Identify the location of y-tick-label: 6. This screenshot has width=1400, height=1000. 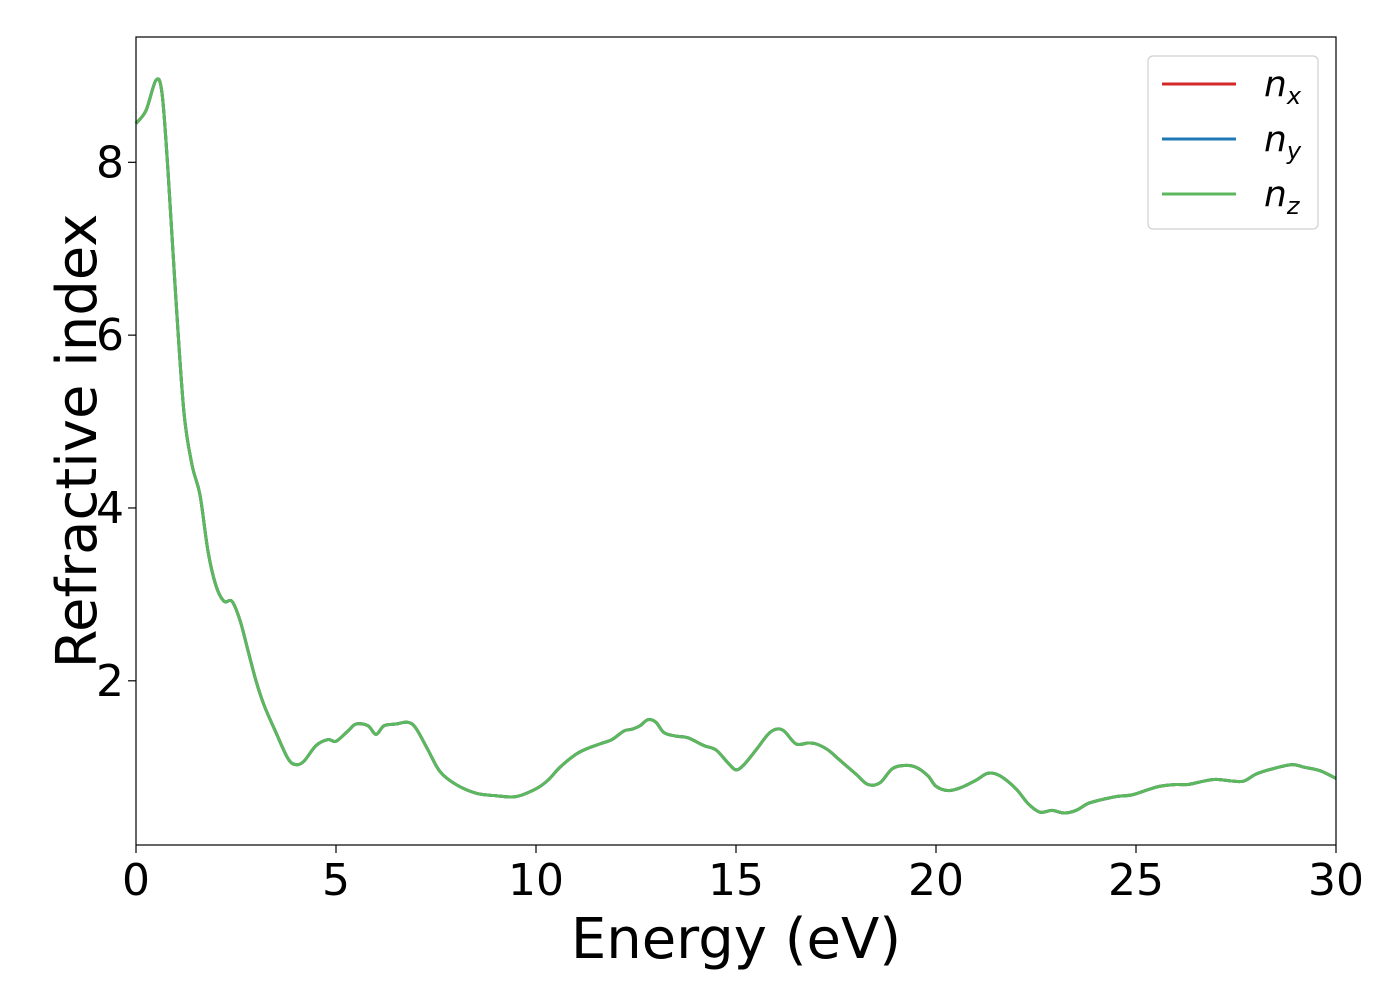
(110, 335).